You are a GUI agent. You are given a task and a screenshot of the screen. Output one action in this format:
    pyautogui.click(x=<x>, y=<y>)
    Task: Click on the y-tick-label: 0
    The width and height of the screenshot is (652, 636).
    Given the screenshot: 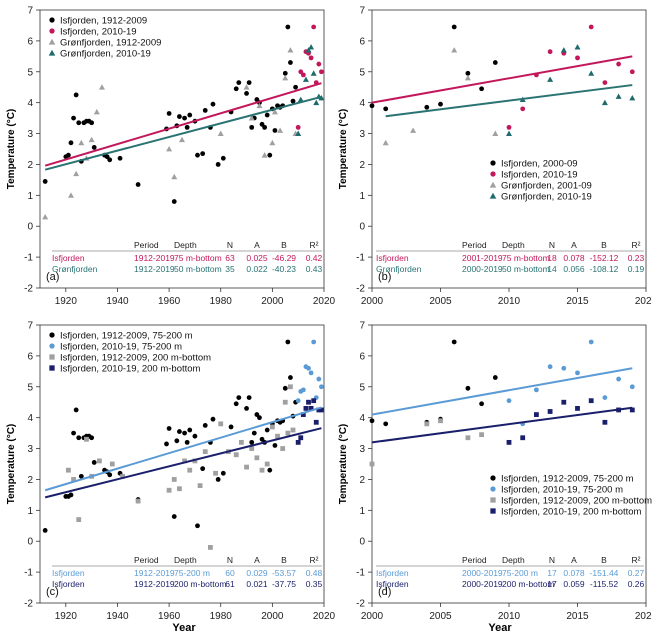 What is the action you would take?
    pyautogui.click(x=362, y=542)
    